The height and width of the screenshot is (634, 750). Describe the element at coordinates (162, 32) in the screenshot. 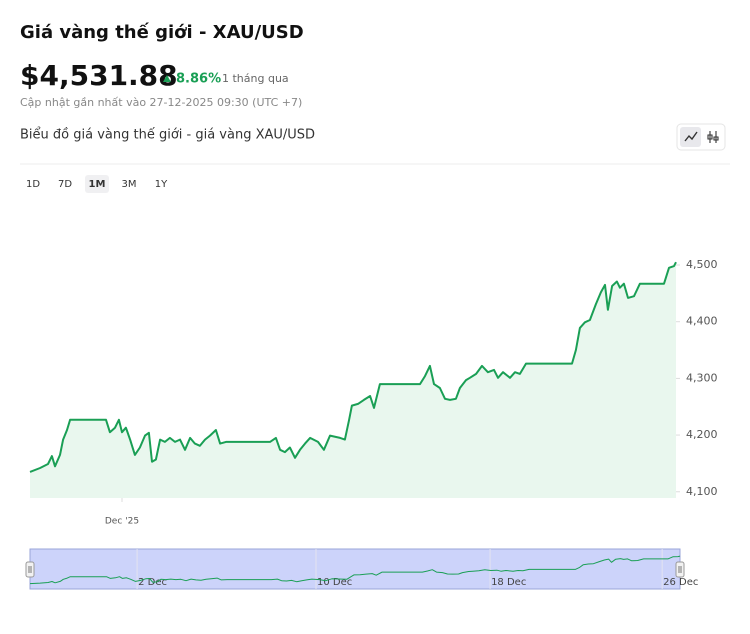

I see `page-title: Giá vàng thế giới - XAU/USD` at that location.